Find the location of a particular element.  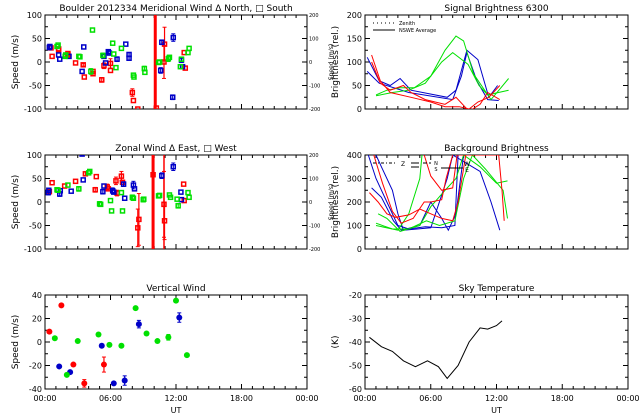

y-tick-label: 50 is located at coordinates (37, 39).